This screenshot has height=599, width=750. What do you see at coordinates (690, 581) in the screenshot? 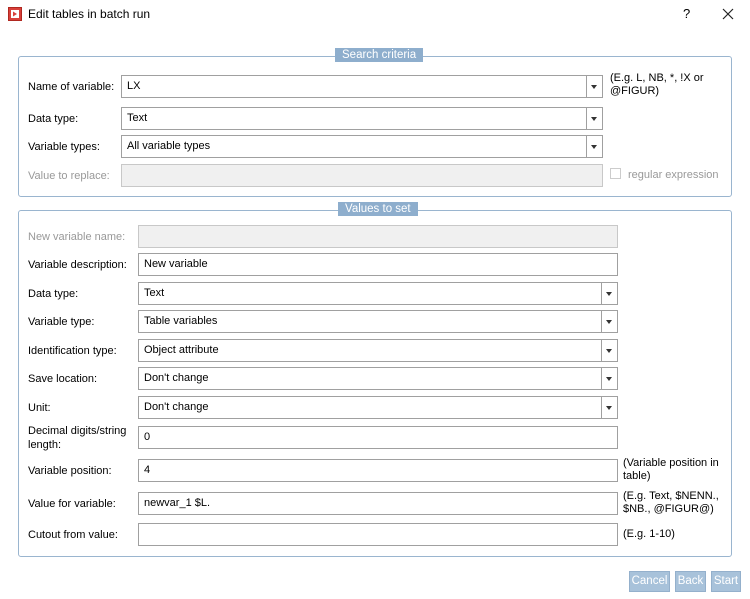
I see `back-button: Back` at bounding box center [690, 581].